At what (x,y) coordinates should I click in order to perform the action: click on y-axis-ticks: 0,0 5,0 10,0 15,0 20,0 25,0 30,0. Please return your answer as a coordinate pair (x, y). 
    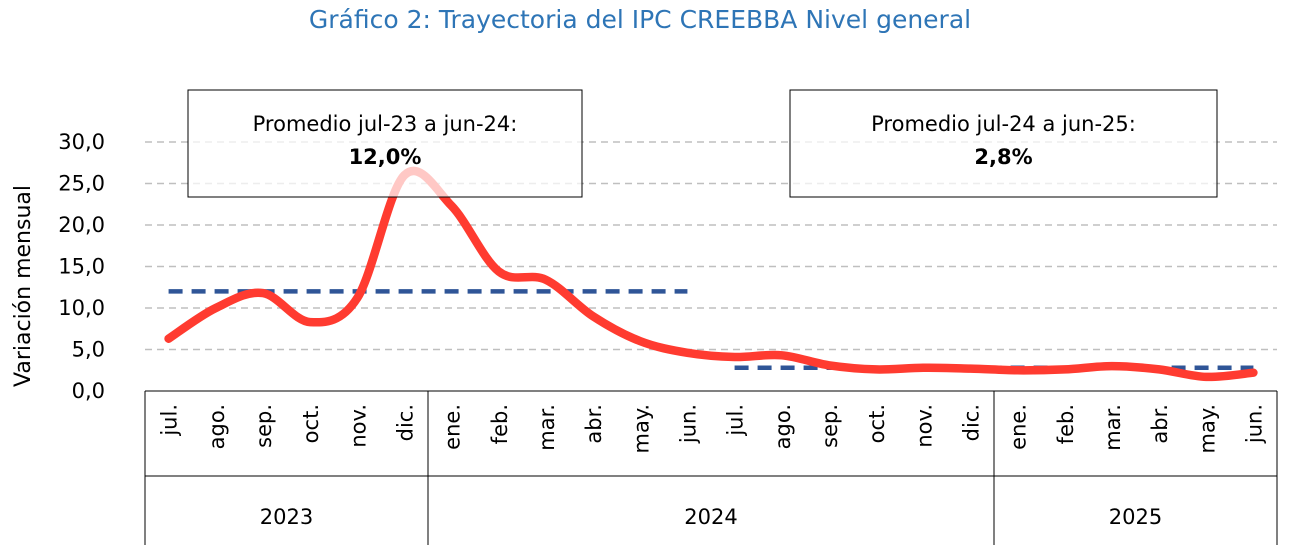
    Looking at the image, I should click on (81, 266).